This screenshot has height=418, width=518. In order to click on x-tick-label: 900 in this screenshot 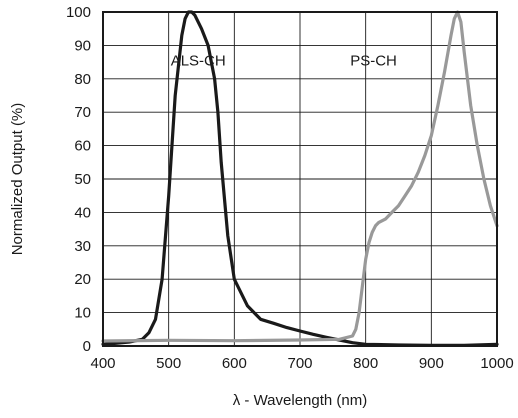, I will do `click(431, 363)`.